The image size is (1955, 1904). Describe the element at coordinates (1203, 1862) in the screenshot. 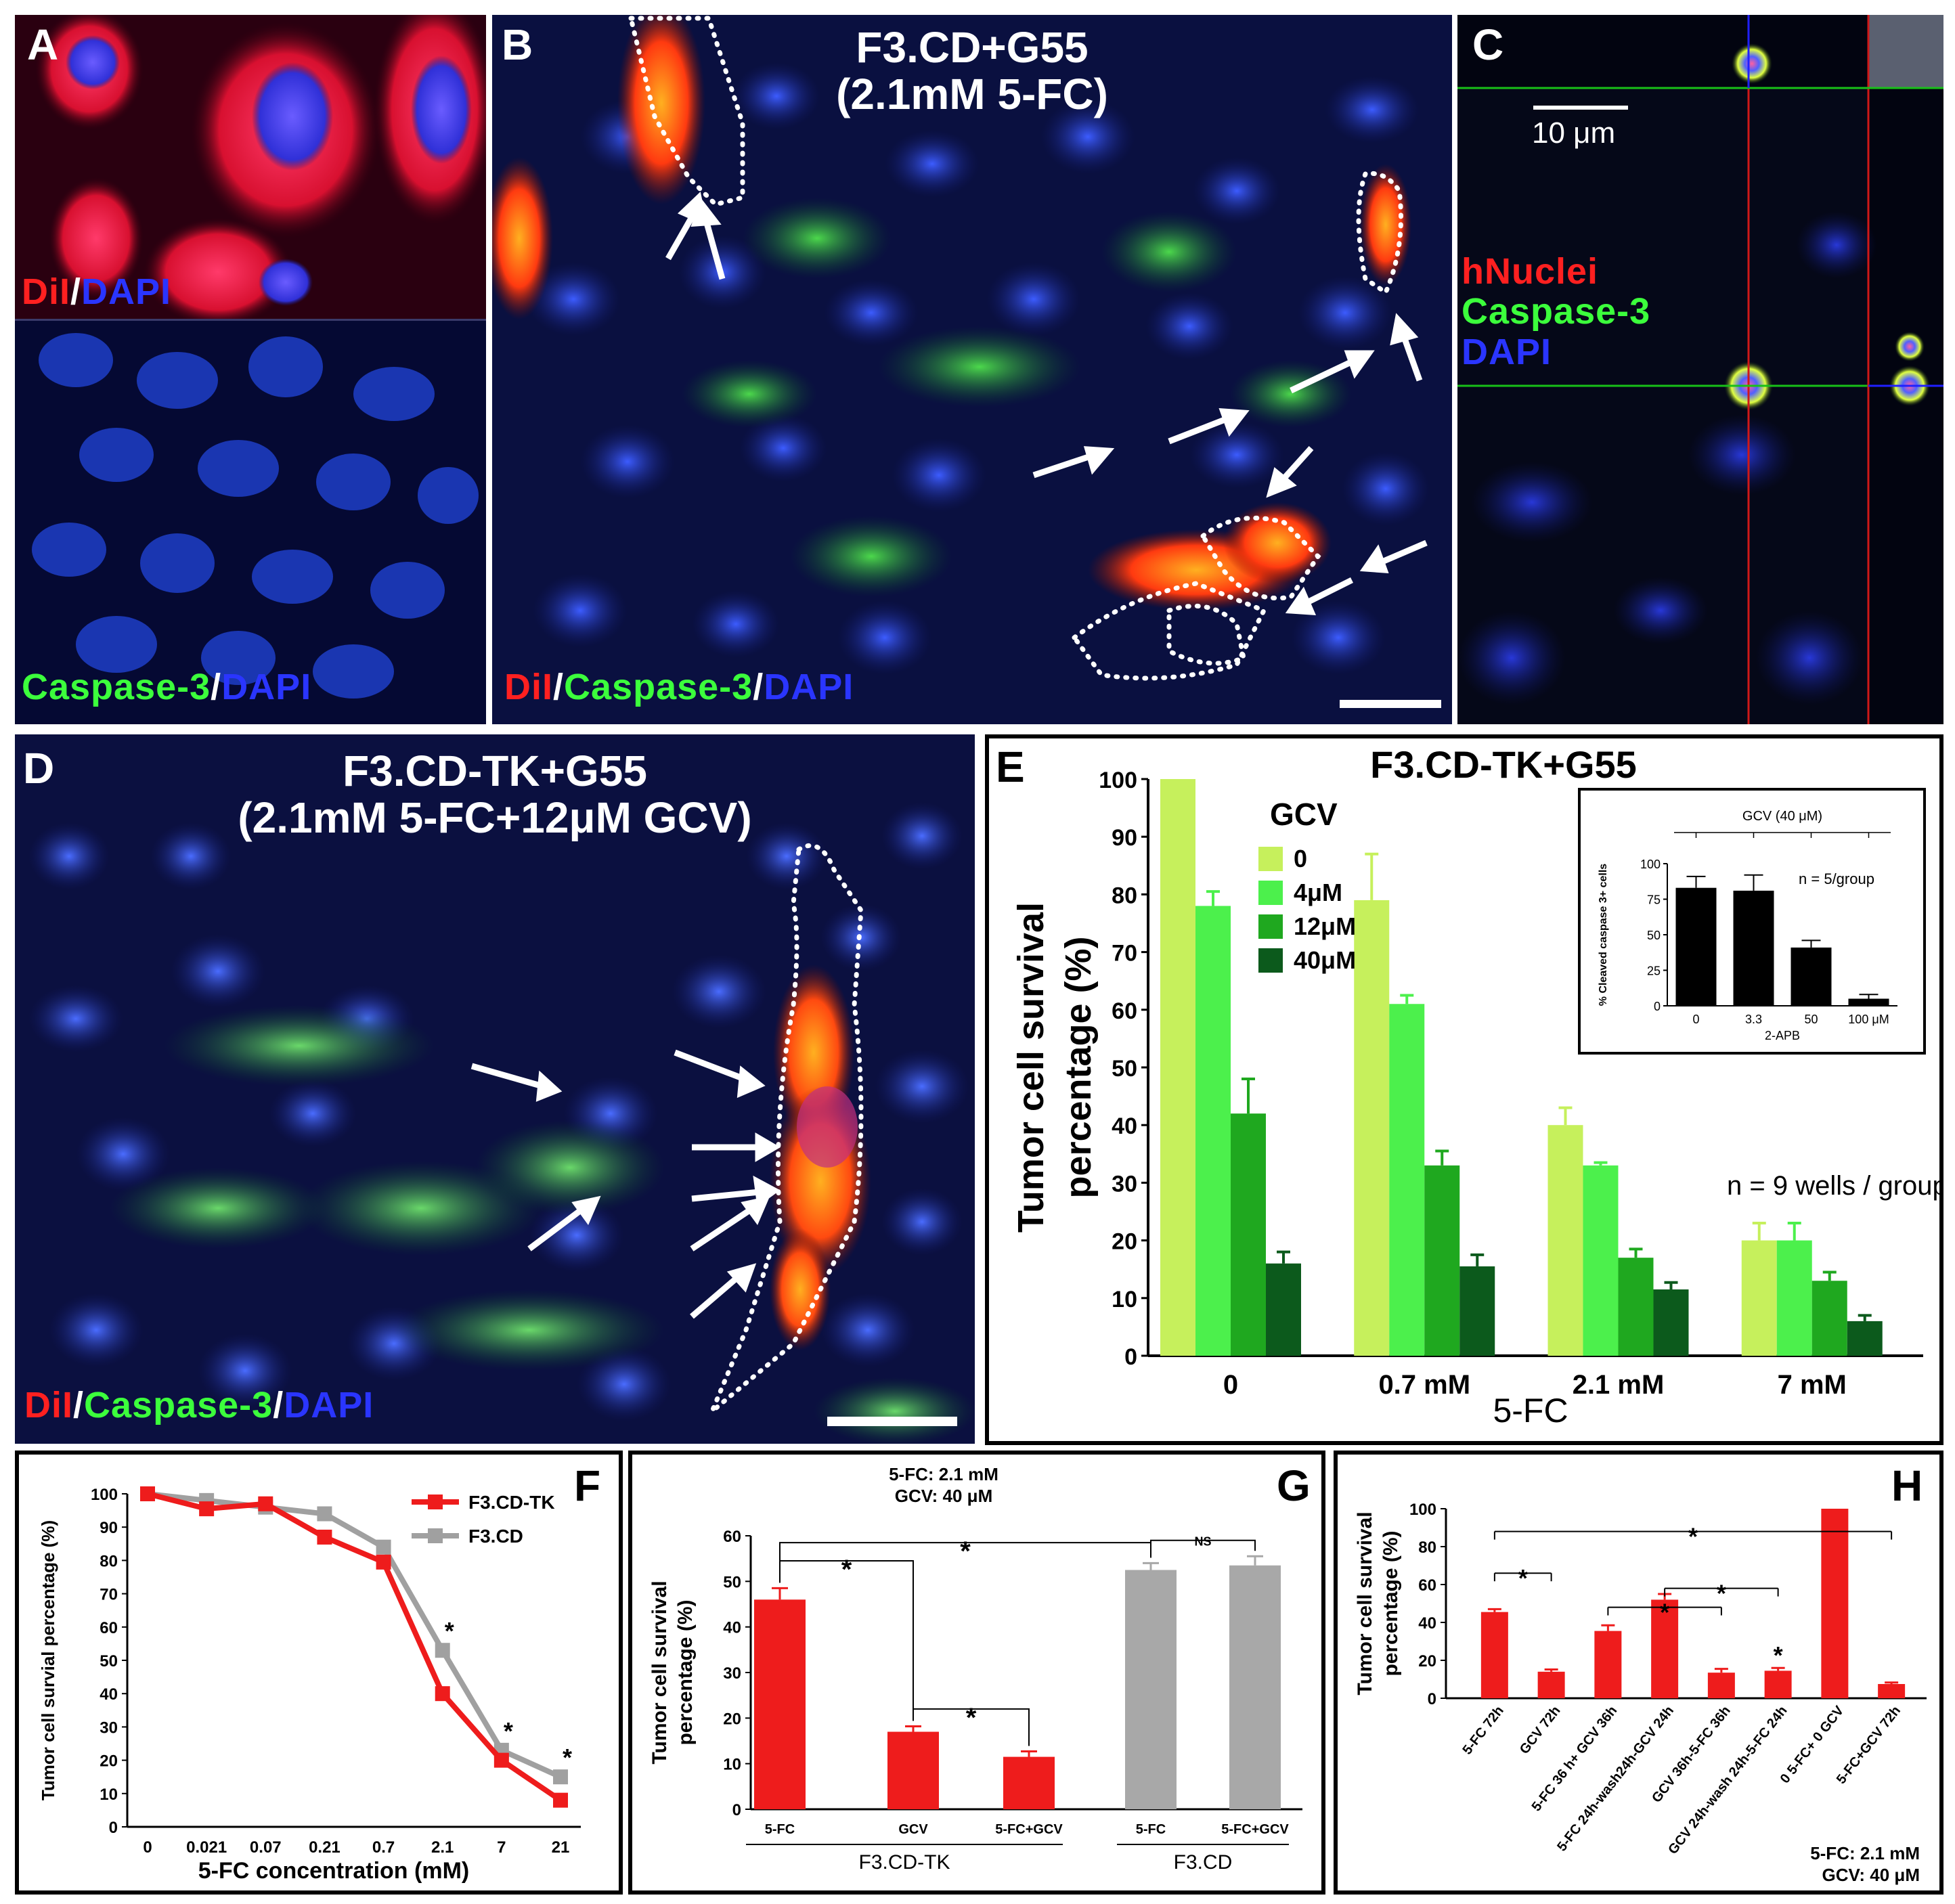

I see `chart-g-group-label: F3.CD` at that location.